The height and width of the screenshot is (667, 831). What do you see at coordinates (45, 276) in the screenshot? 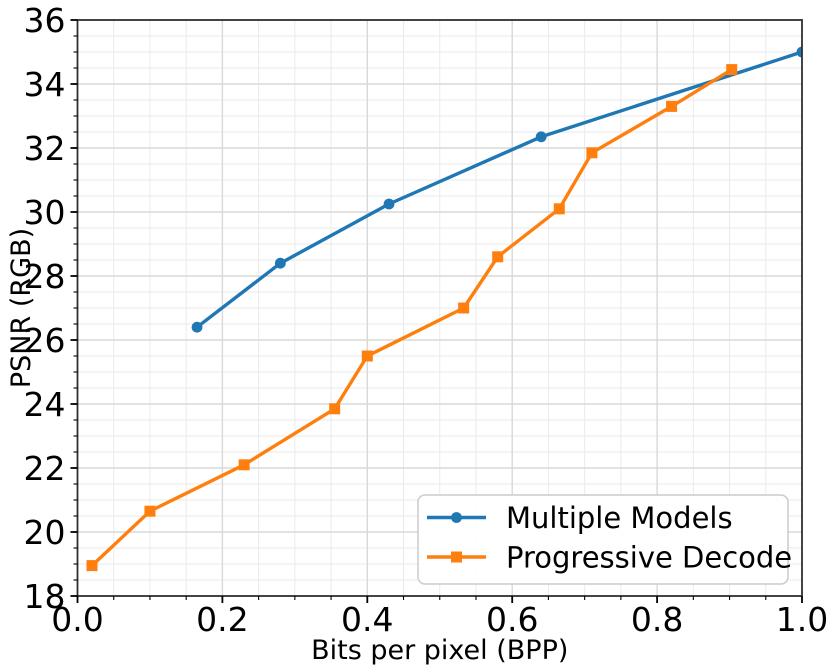
I see `y-tick-label: 28` at bounding box center [45, 276].